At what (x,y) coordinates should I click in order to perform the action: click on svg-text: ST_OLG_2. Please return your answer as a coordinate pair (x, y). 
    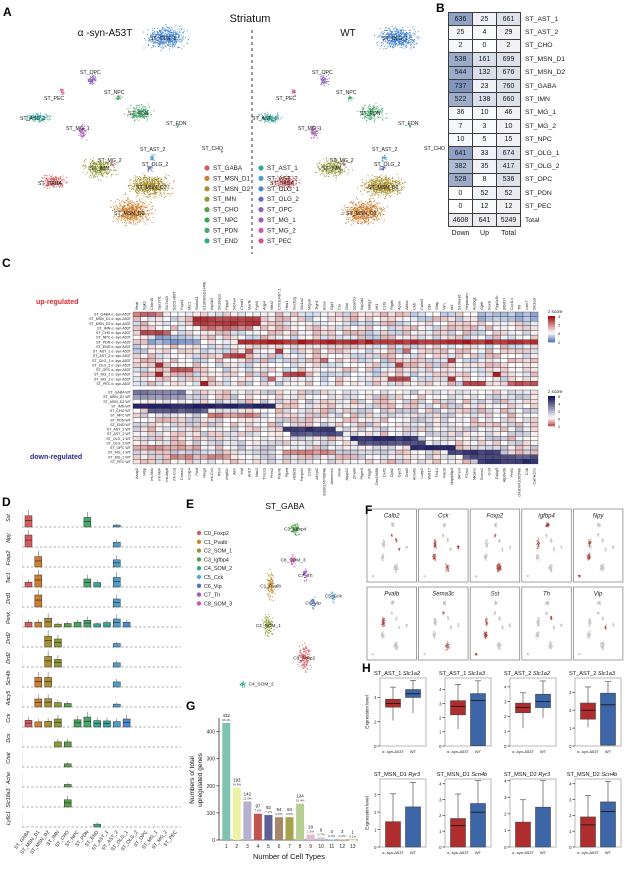
    Looking at the image, I should click on (283, 199).